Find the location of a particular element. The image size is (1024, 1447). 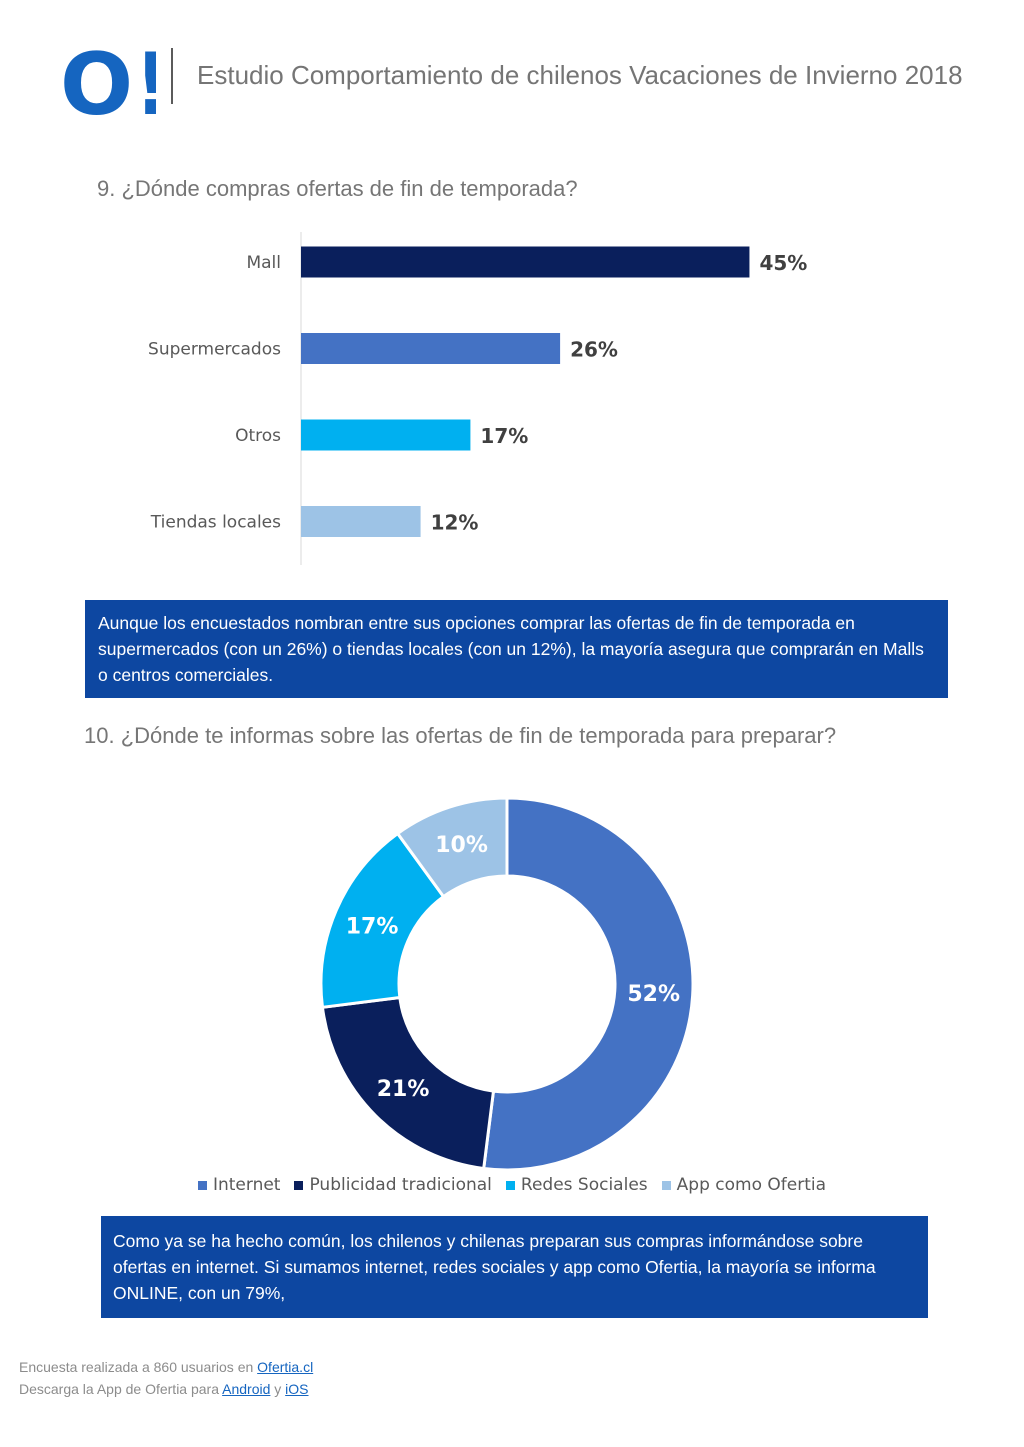

logo-text: O! is located at coordinates (108, 83).